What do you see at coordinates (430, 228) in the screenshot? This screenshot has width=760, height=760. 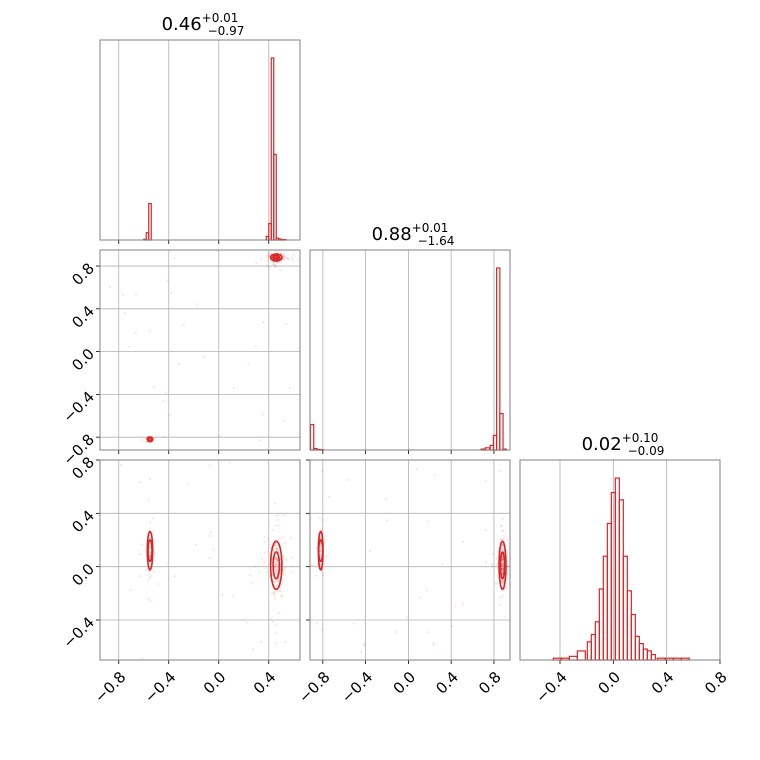 I see `title-upper-error: +0.01` at bounding box center [430, 228].